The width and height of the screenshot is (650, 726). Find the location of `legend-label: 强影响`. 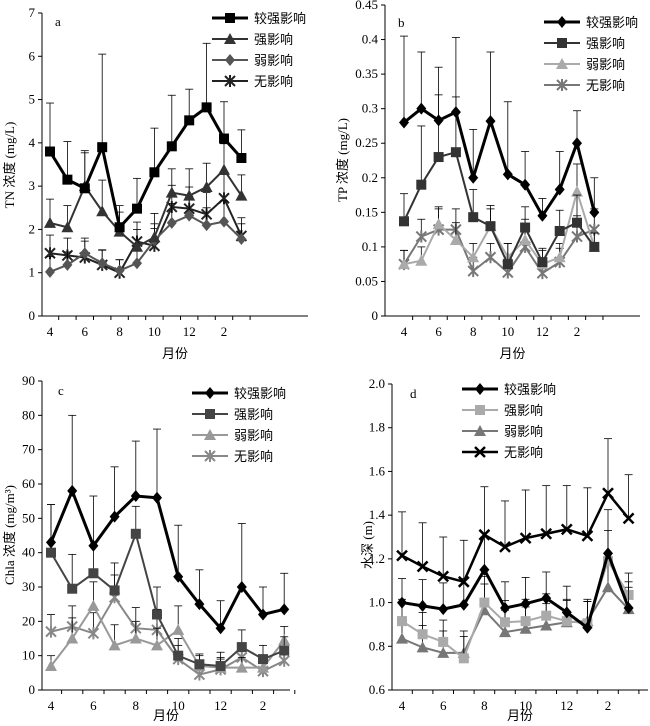

legend-label: 强影响 is located at coordinates (273, 39).